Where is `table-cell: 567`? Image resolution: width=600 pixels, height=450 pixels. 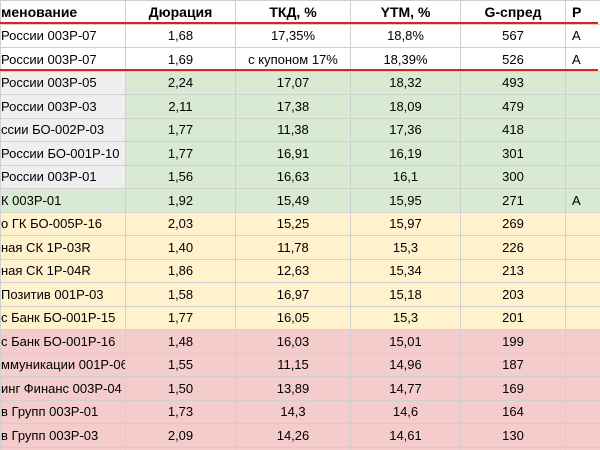
table-cell: 567 is located at coordinates (513, 35).